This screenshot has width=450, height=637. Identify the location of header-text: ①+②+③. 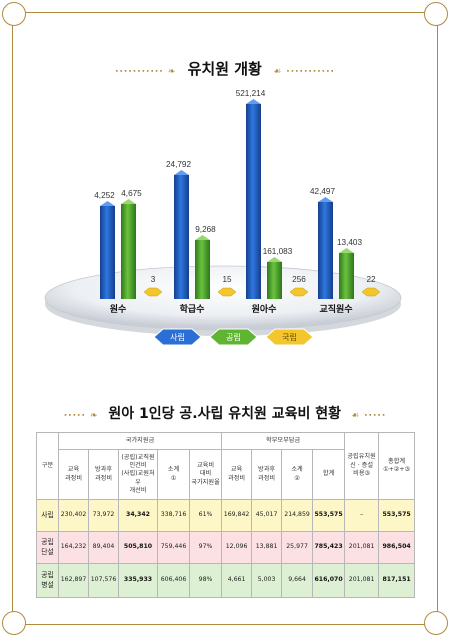
(397, 469).